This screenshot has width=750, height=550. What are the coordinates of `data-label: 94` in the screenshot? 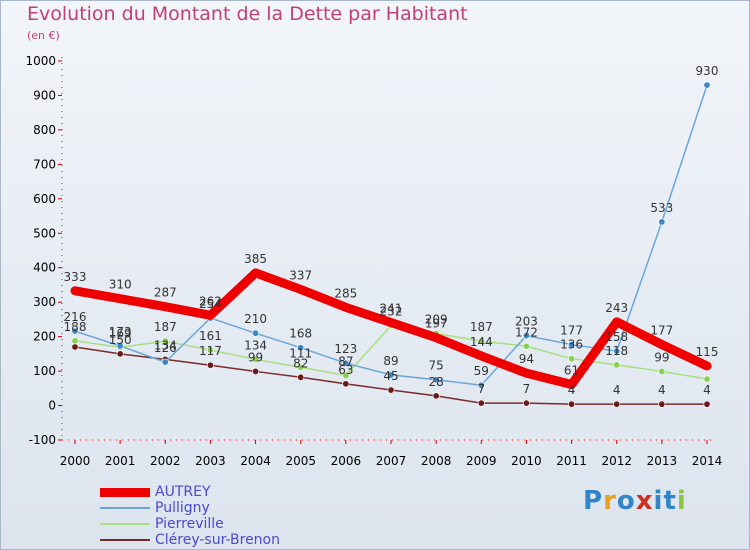 It's located at (526, 359).